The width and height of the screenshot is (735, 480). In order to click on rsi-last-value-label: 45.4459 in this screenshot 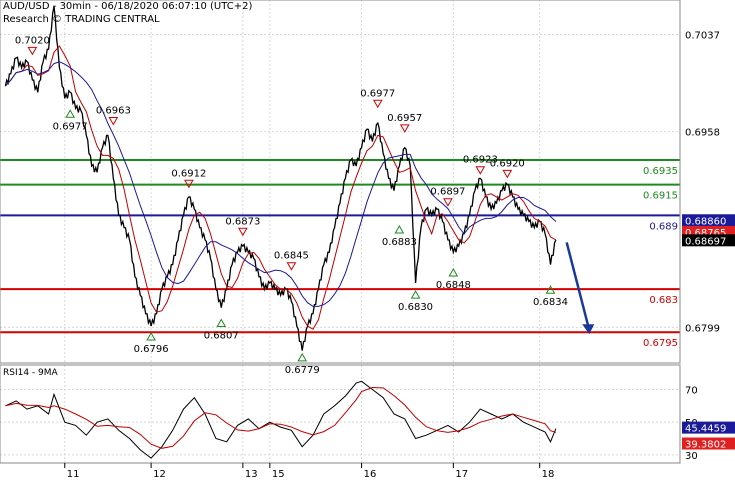, I will do `click(705, 429)`.